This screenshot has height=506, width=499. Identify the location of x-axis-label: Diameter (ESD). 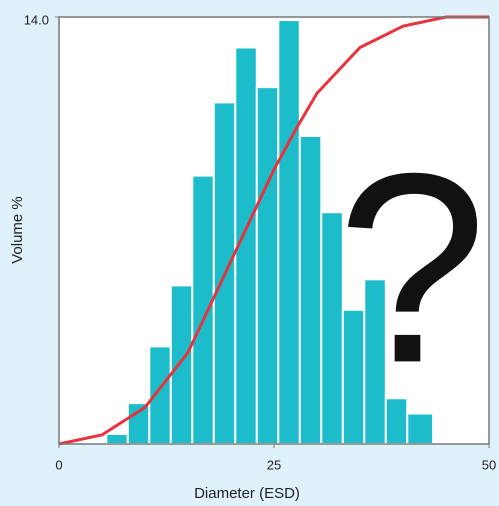
(247, 493).